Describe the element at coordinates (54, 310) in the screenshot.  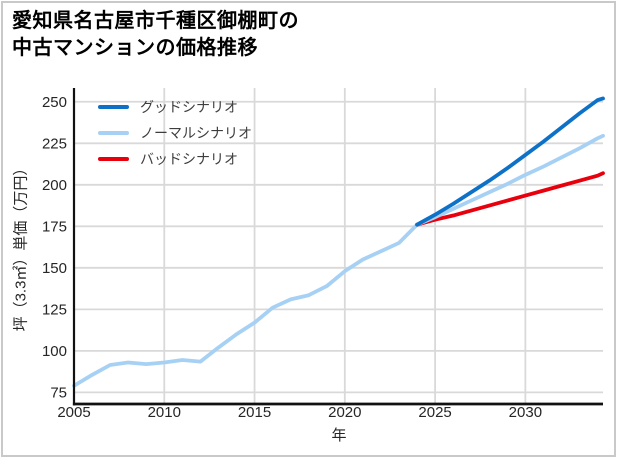
I see `y-tick-label: 125` at that location.